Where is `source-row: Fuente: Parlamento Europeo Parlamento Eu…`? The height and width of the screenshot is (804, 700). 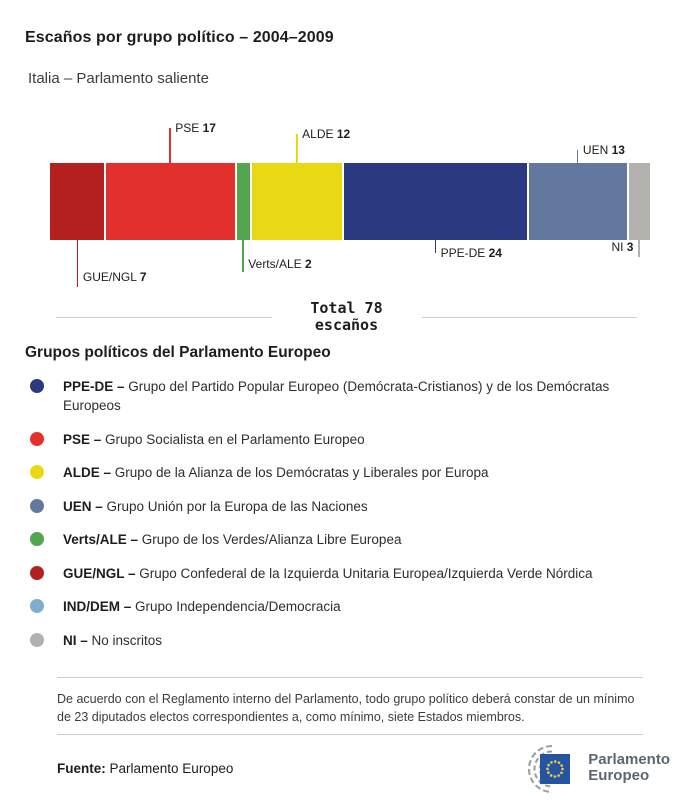 source-row: Fuente: Parlamento Europeo Parlamento Eu… is located at coordinates (363, 768).